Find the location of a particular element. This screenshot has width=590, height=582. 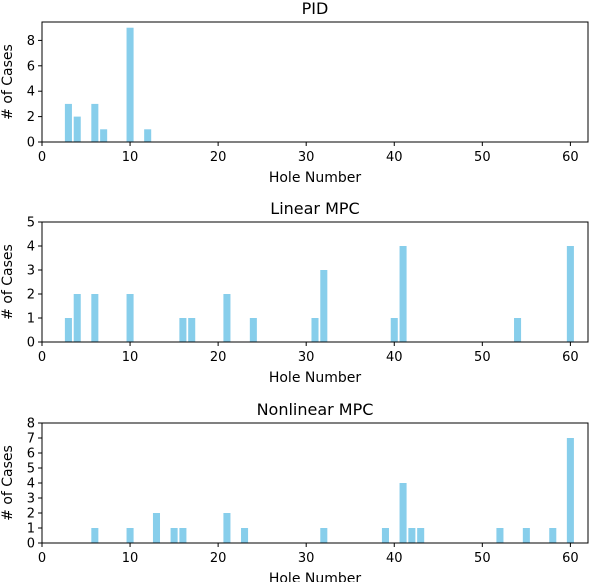

chart-1-xtick-label-40: 40 is located at coordinates (394, 157).